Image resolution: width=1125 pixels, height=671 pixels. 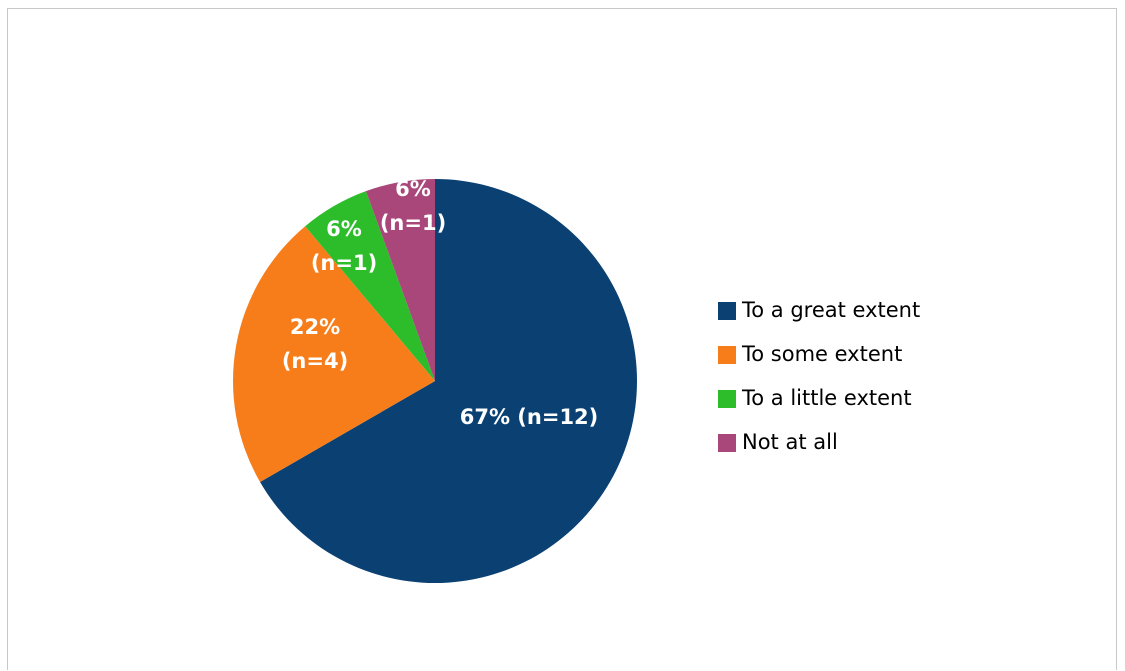 What do you see at coordinates (344, 229) in the screenshot?
I see `data-label-to-a-little-extent-line-1: 6%` at bounding box center [344, 229].